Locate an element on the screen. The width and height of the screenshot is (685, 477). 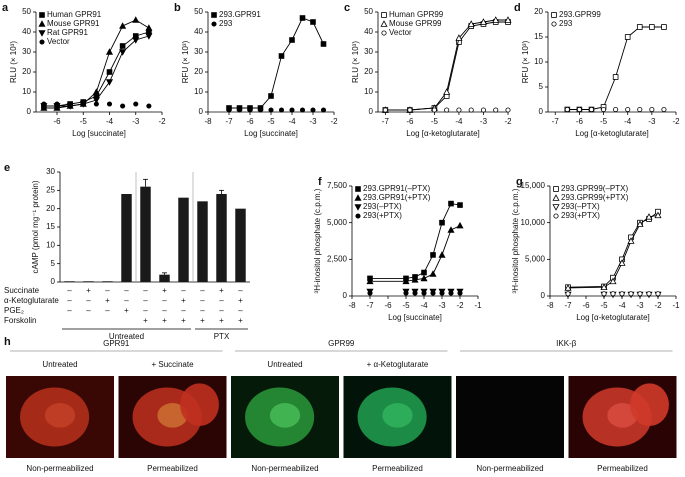
x-tick-label: -1 is located at coordinates (676, 305).